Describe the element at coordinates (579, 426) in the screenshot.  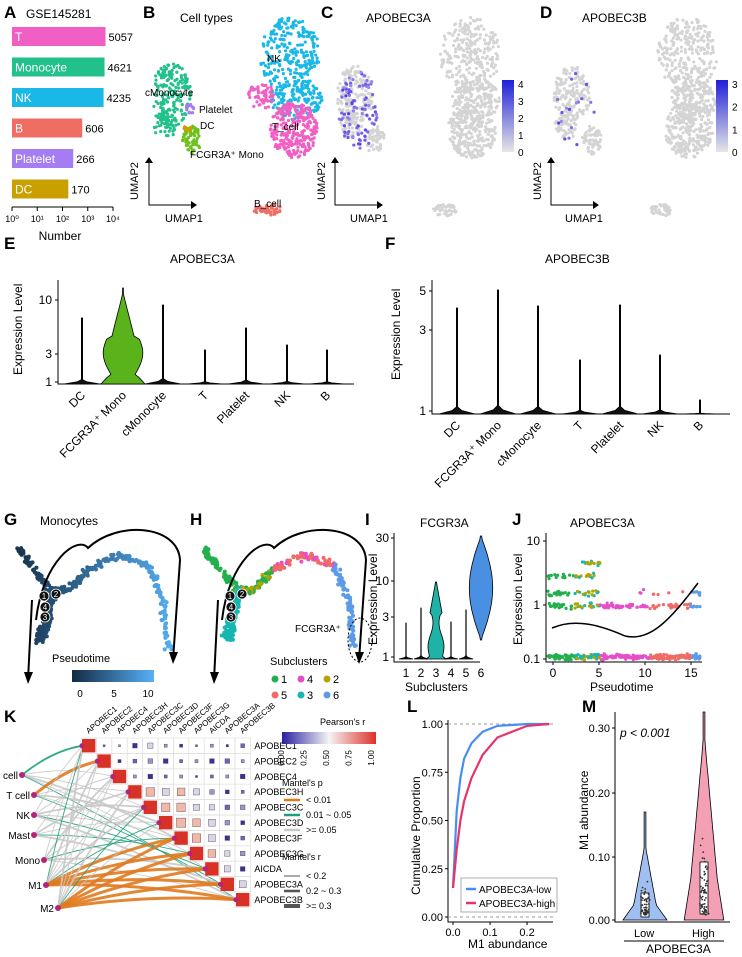
I see `category-label: T` at that location.